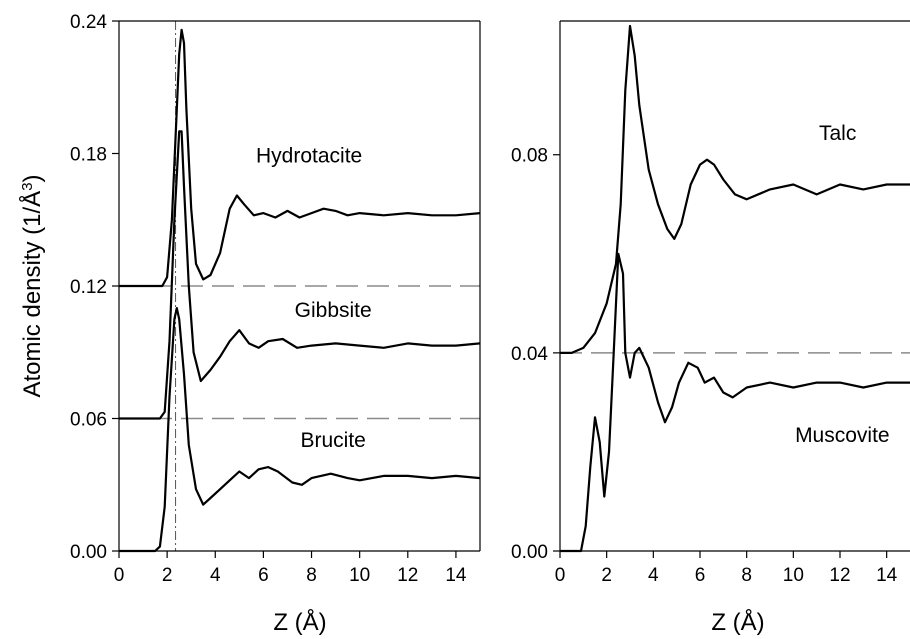 Image resolution: width=910 pixels, height=639 pixels. I want to click on y-tick-label: 0.04, so click(529, 354).